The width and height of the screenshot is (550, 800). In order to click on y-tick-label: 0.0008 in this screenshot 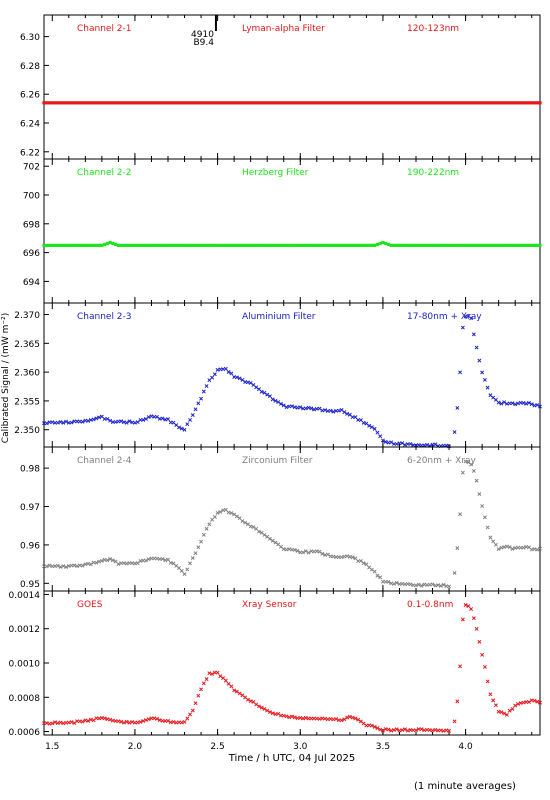, I will do `click(25, 699)`.